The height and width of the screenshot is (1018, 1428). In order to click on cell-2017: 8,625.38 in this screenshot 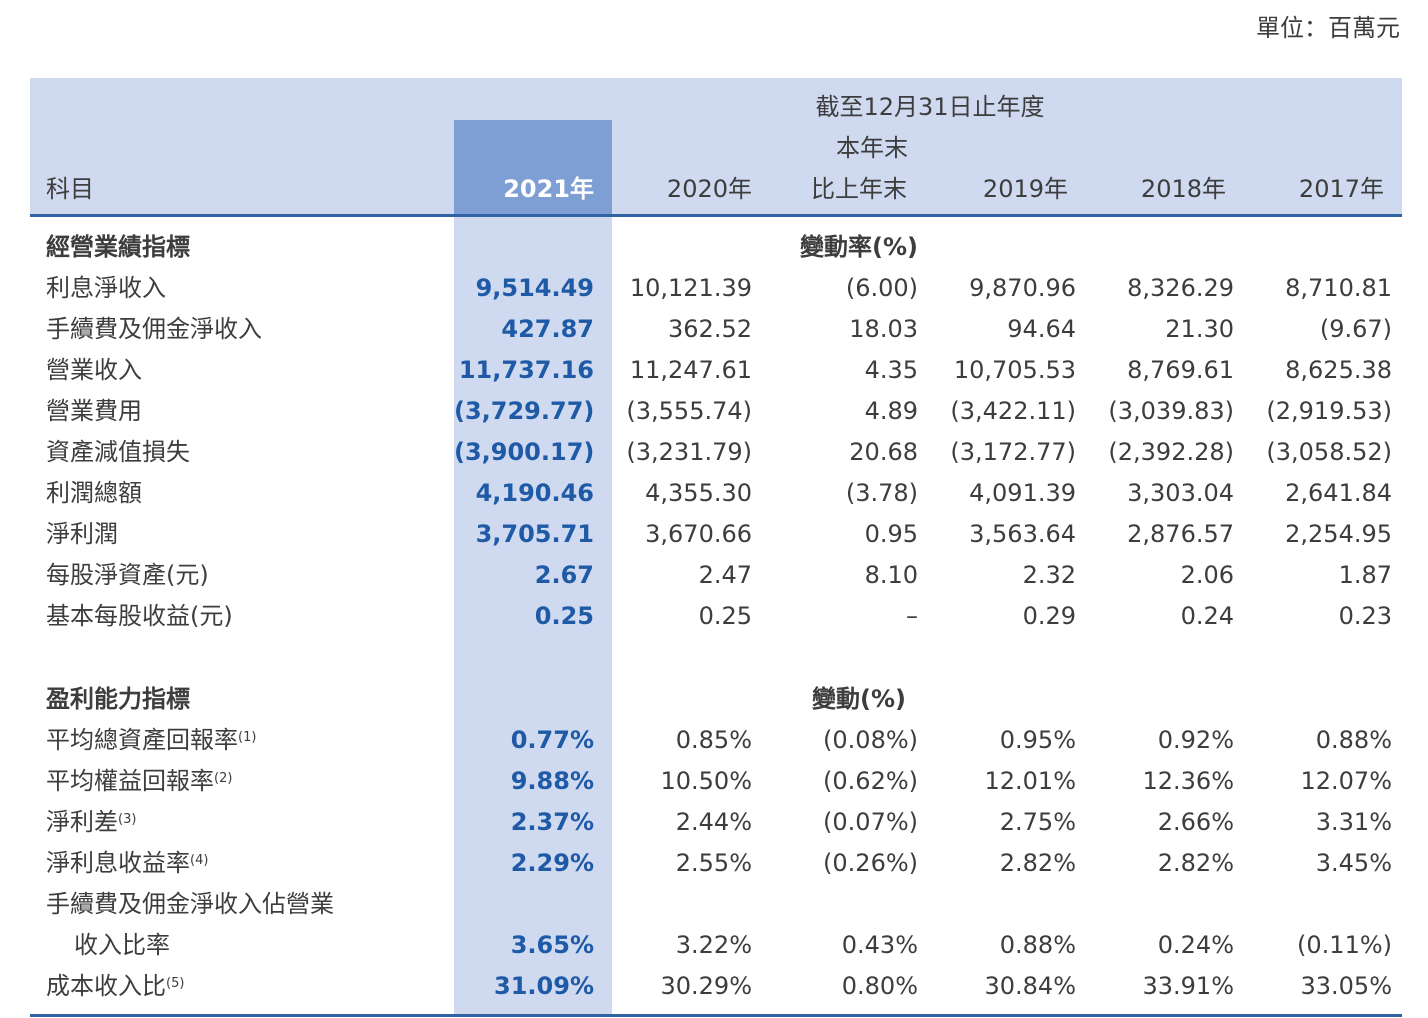, I will do `click(1338, 370)`.